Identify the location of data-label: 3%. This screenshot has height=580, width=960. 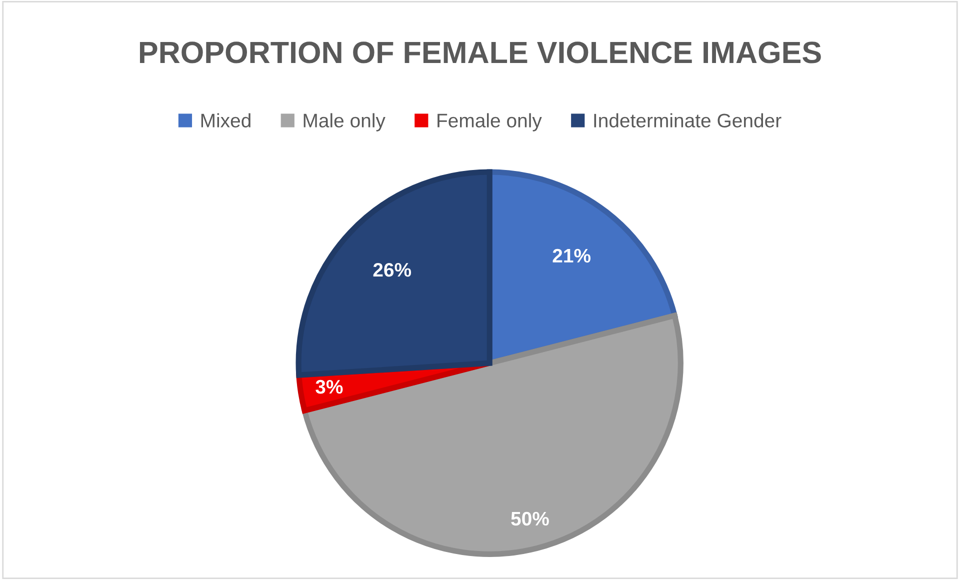
(329, 387).